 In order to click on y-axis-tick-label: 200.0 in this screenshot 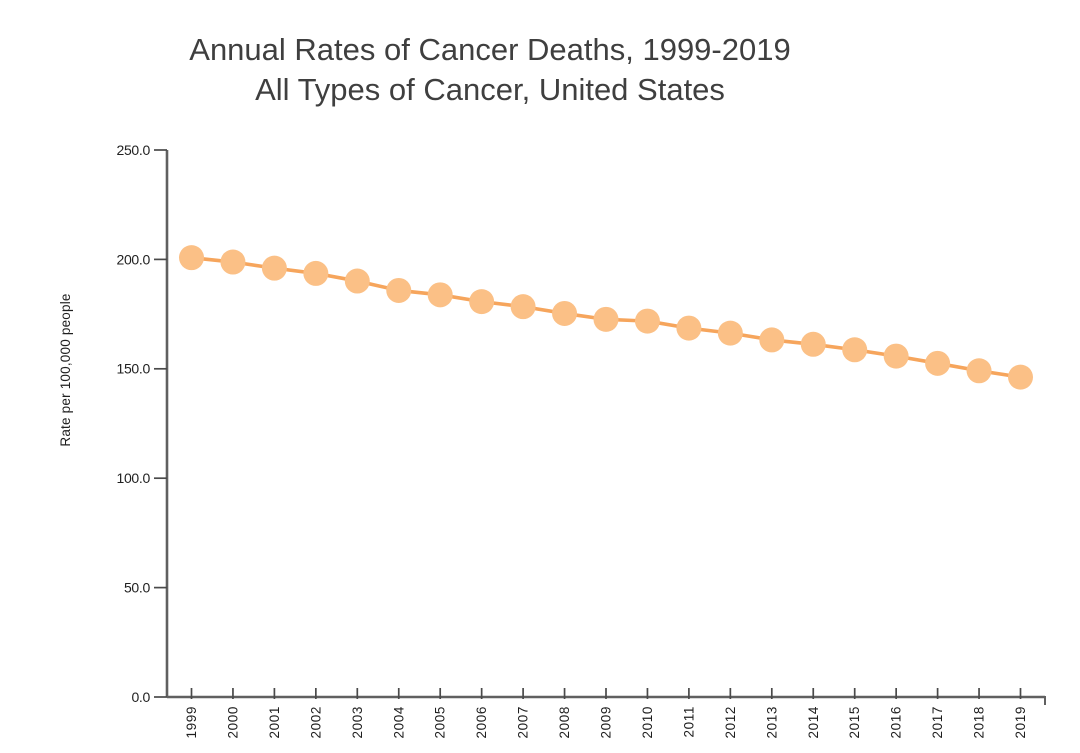, I will do `click(133, 259)`.